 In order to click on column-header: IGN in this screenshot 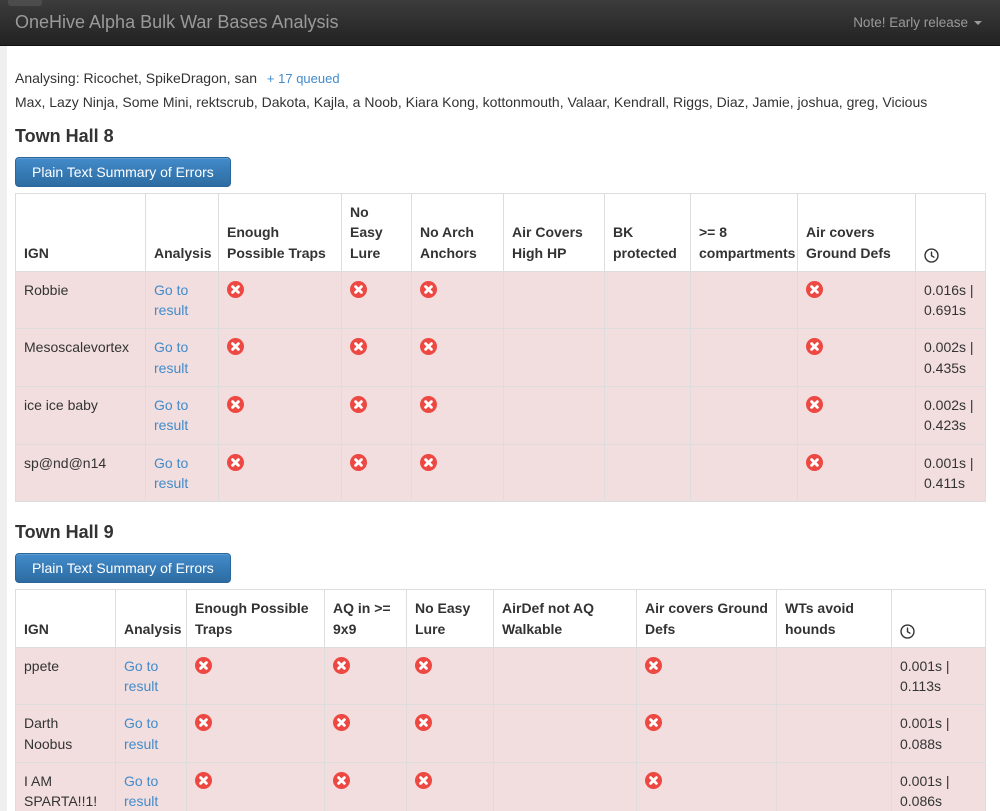, I will do `click(80, 232)`.